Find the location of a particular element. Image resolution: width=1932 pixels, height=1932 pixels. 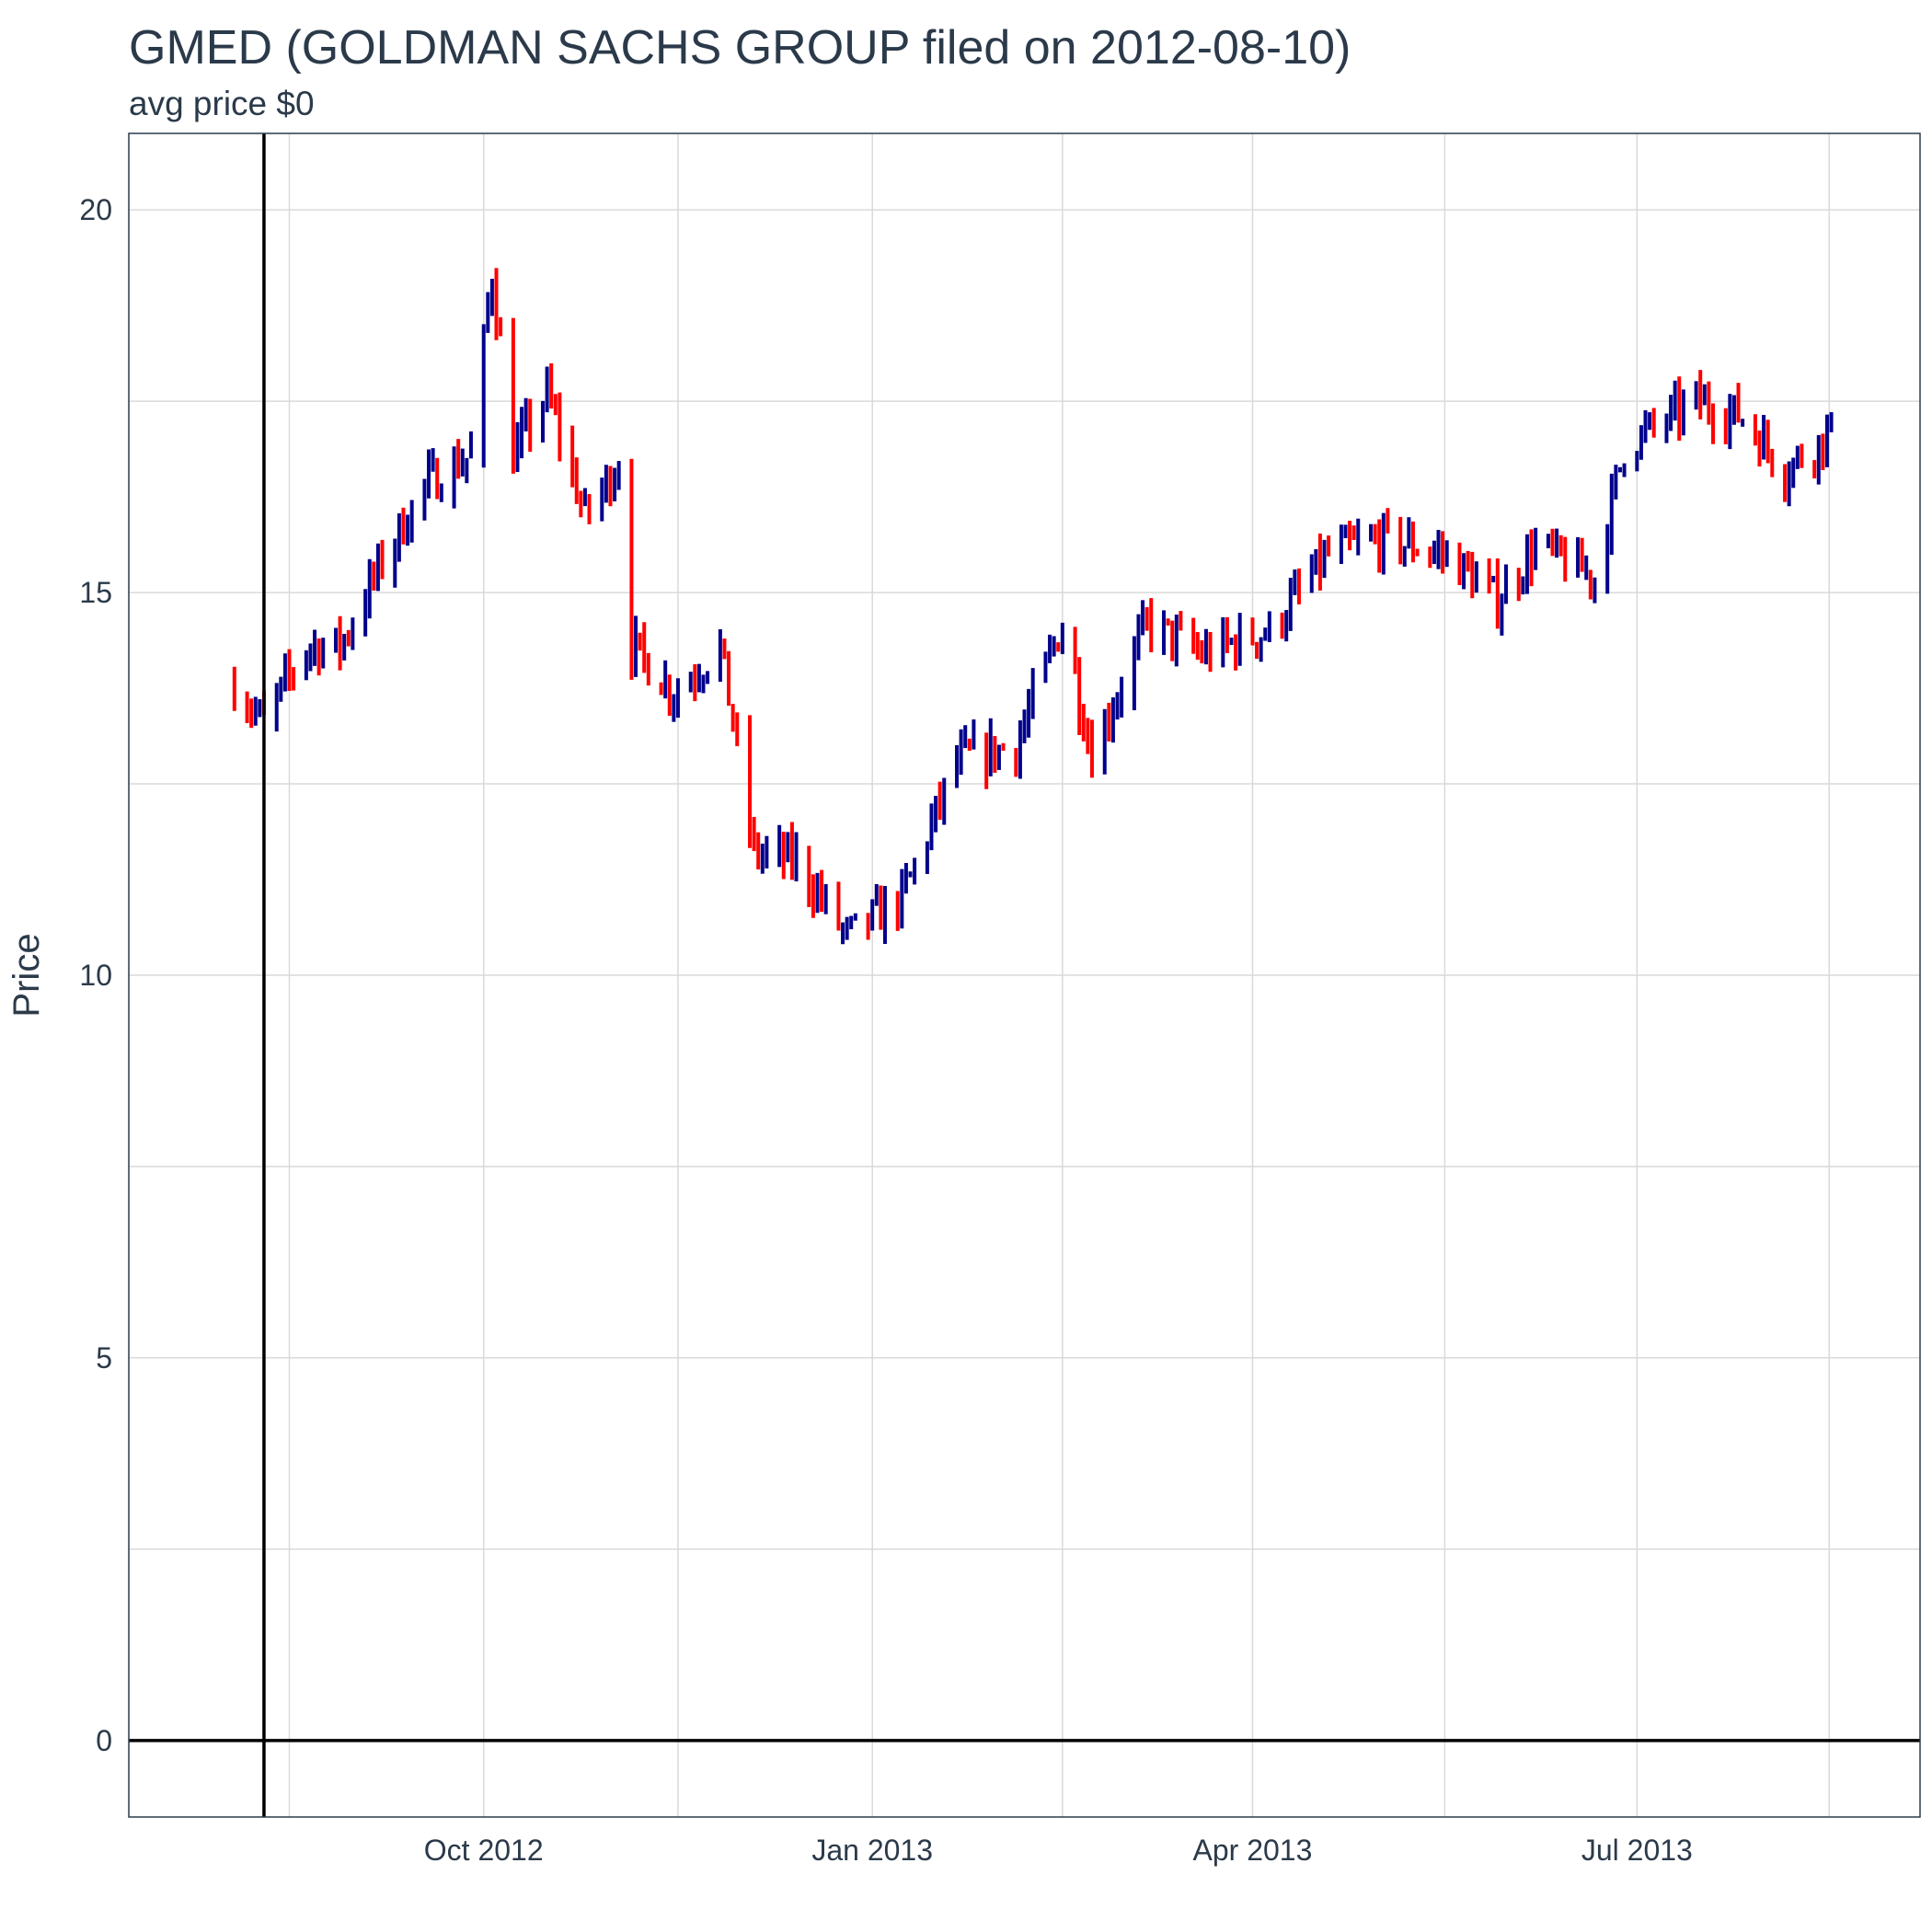

y-tick-label: 20 is located at coordinates (95, 209).